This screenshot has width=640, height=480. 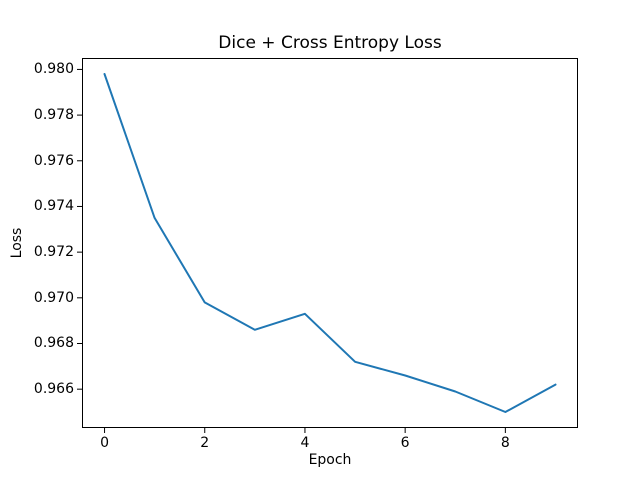 What do you see at coordinates (53, 69) in the screenshot?
I see `y-tick-label: 0.980` at bounding box center [53, 69].